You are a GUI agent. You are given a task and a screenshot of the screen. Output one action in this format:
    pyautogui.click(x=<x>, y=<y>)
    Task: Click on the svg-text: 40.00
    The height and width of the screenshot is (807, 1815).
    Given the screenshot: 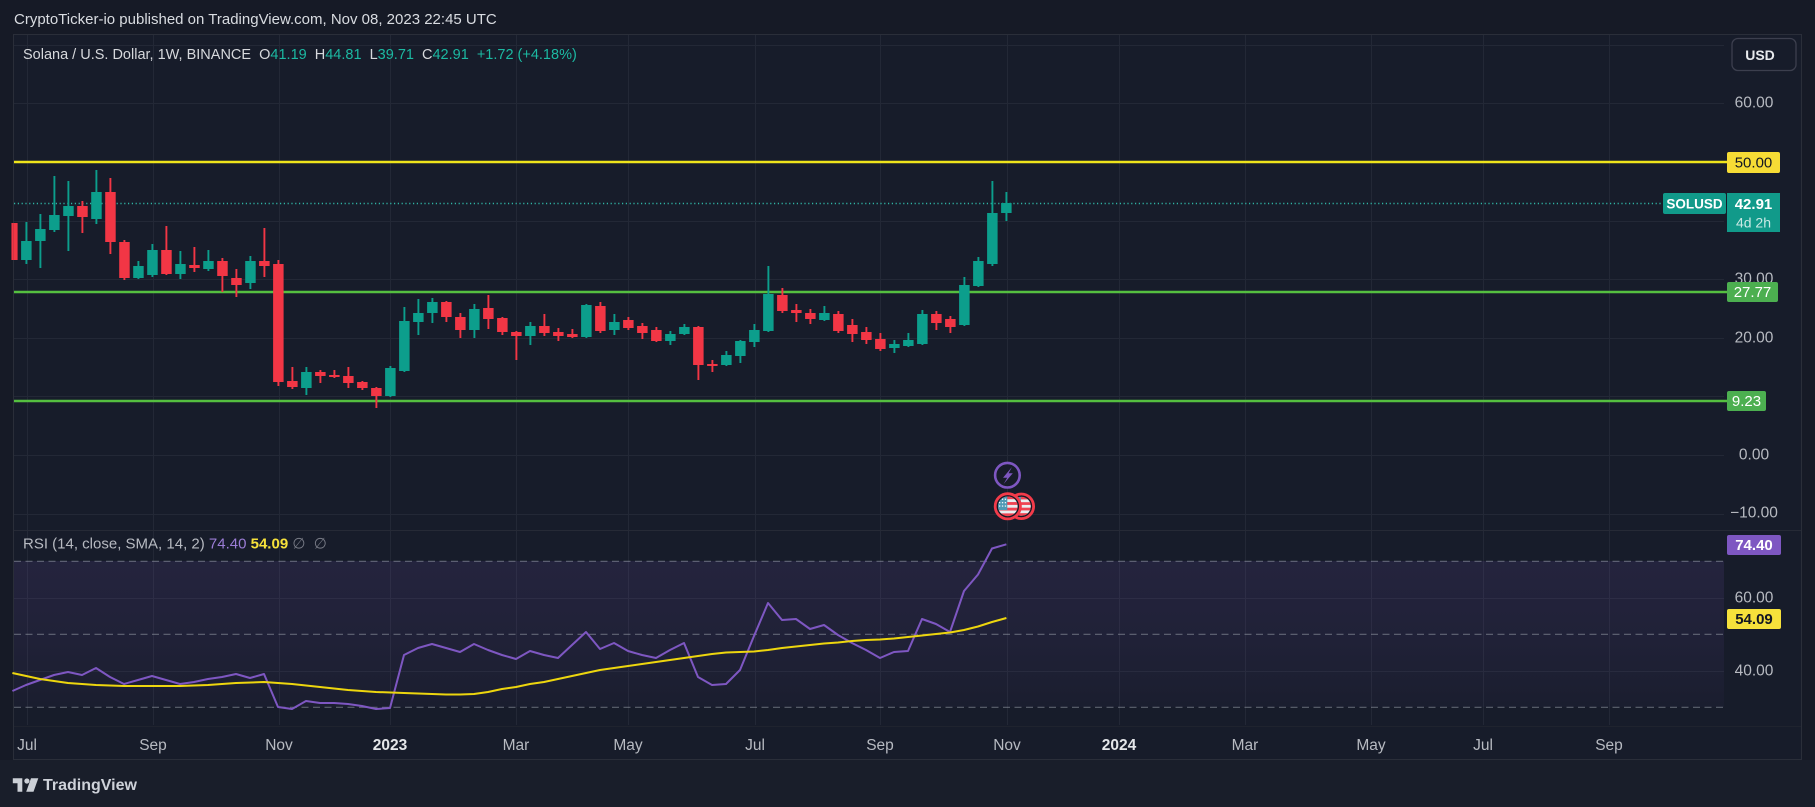 What is the action you would take?
    pyautogui.click(x=1754, y=671)
    